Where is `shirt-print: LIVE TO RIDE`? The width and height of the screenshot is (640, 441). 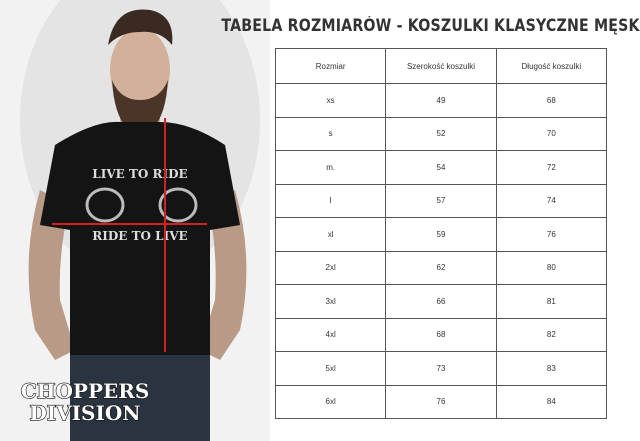
shirt-print: LIVE TO RIDE is located at coordinates (139, 174).